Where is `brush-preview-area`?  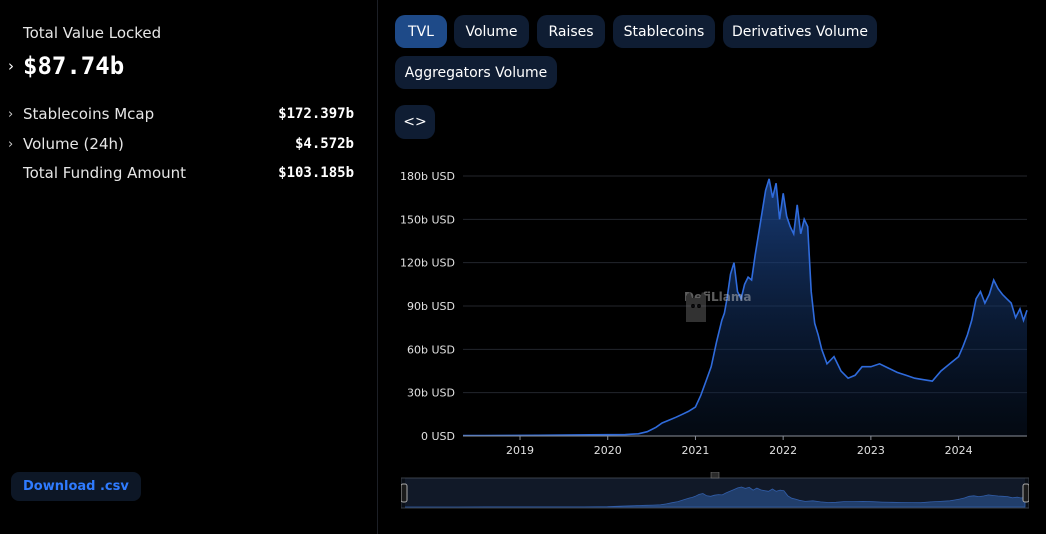 brush-preview-area is located at coordinates (715, 497).